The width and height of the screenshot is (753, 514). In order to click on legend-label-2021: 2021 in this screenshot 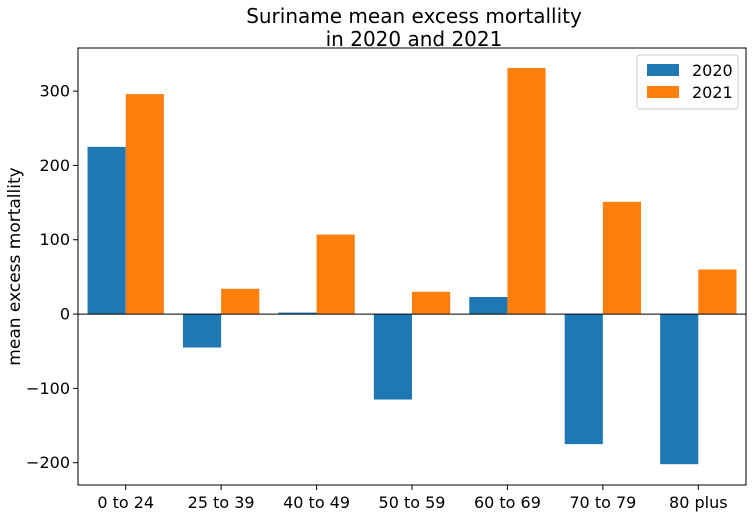, I will do `click(712, 92)`.